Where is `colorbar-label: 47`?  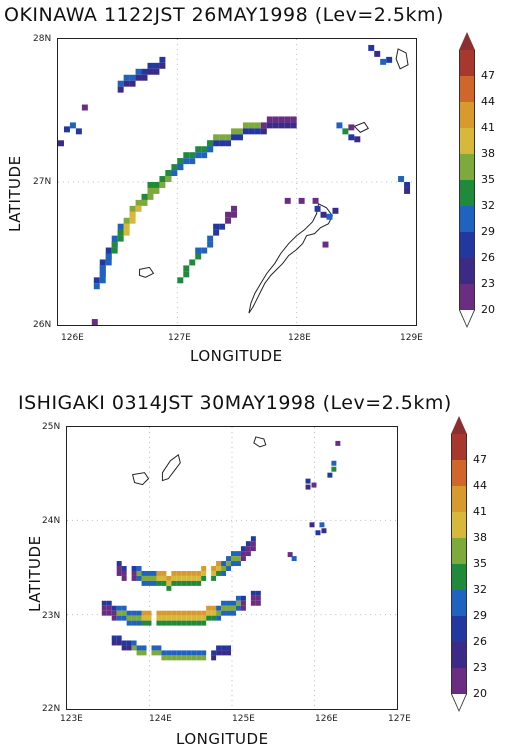 colorbar-label: 47 is located at coordinates (480, 459).